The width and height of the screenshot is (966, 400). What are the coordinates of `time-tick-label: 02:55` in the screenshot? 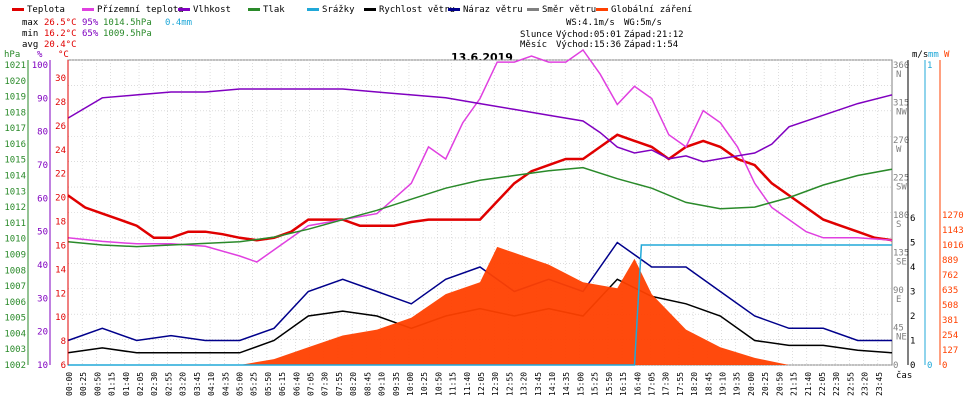 It's located at (168, 384).